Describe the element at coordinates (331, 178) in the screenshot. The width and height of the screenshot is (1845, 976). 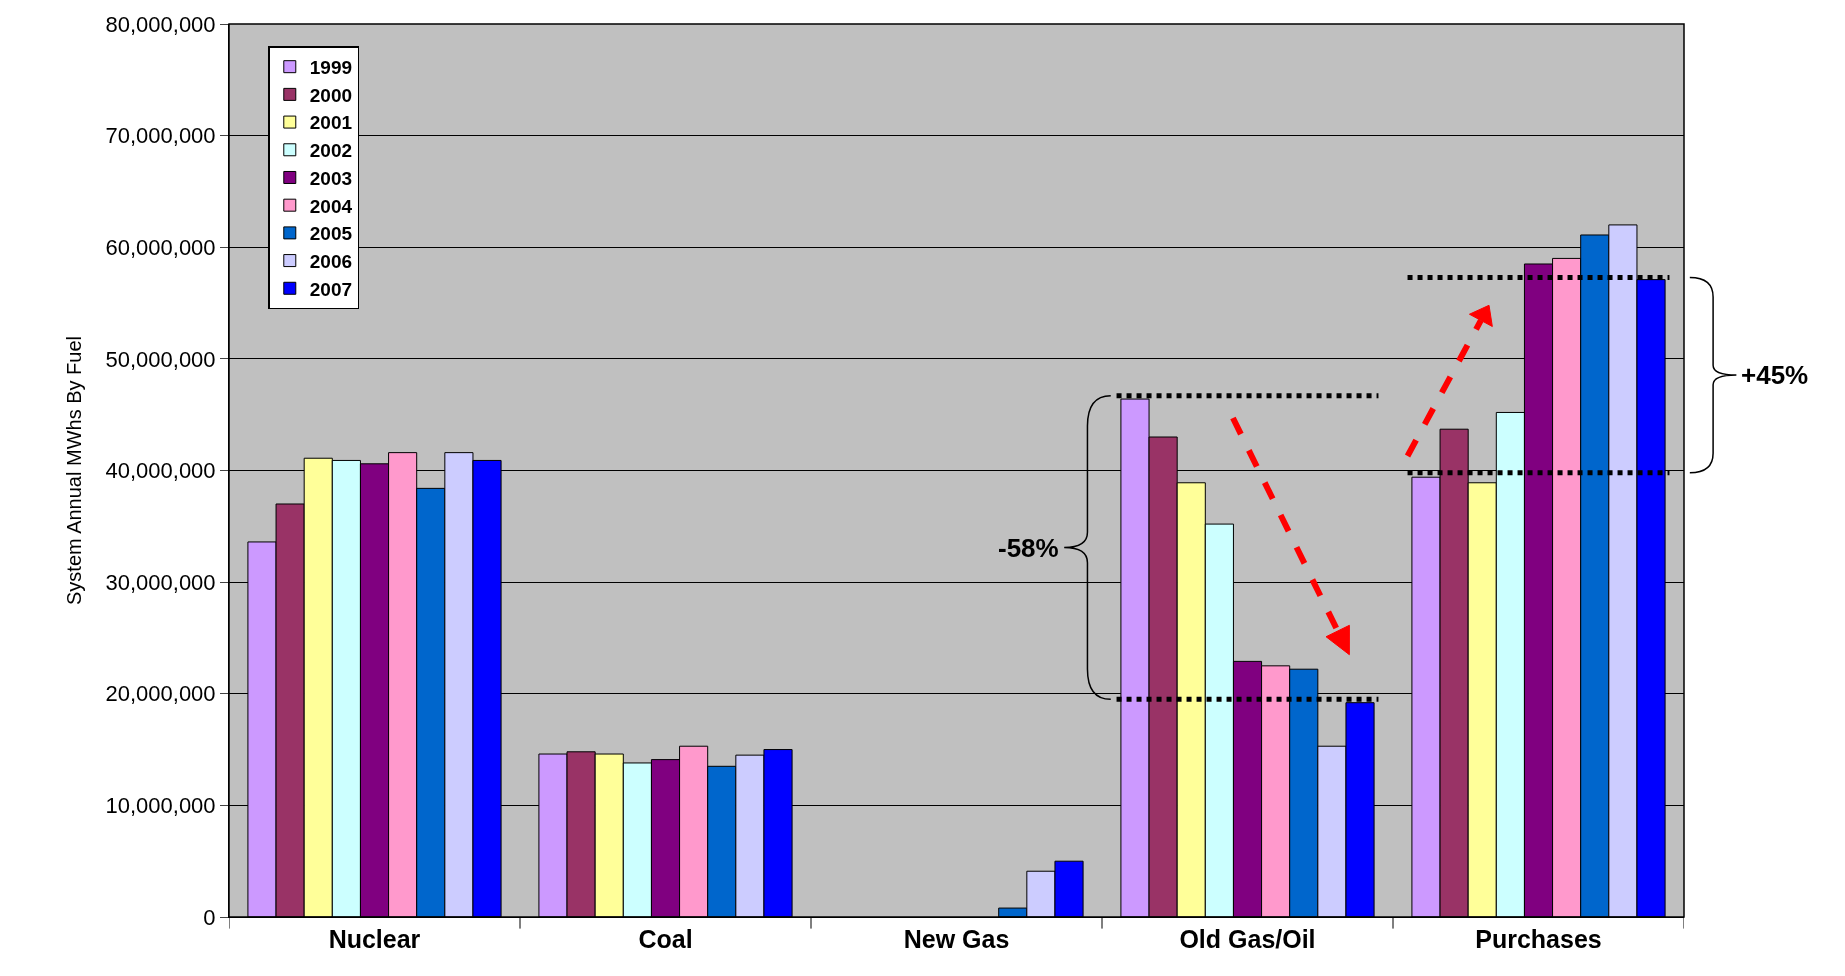
I see `legend-label: 2003` at that location.